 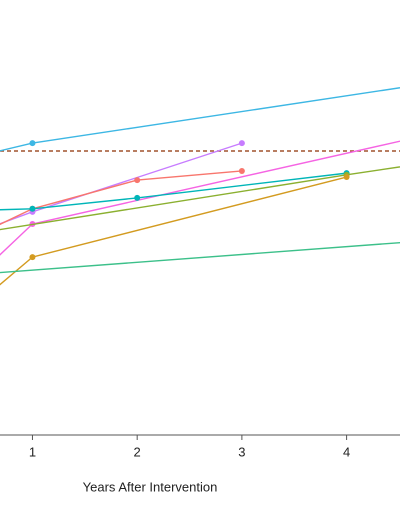 What do you see at coordinates (137, 451) in the screenshot?
I see `x-tick-label: 2` at bounding box center [137, 451].